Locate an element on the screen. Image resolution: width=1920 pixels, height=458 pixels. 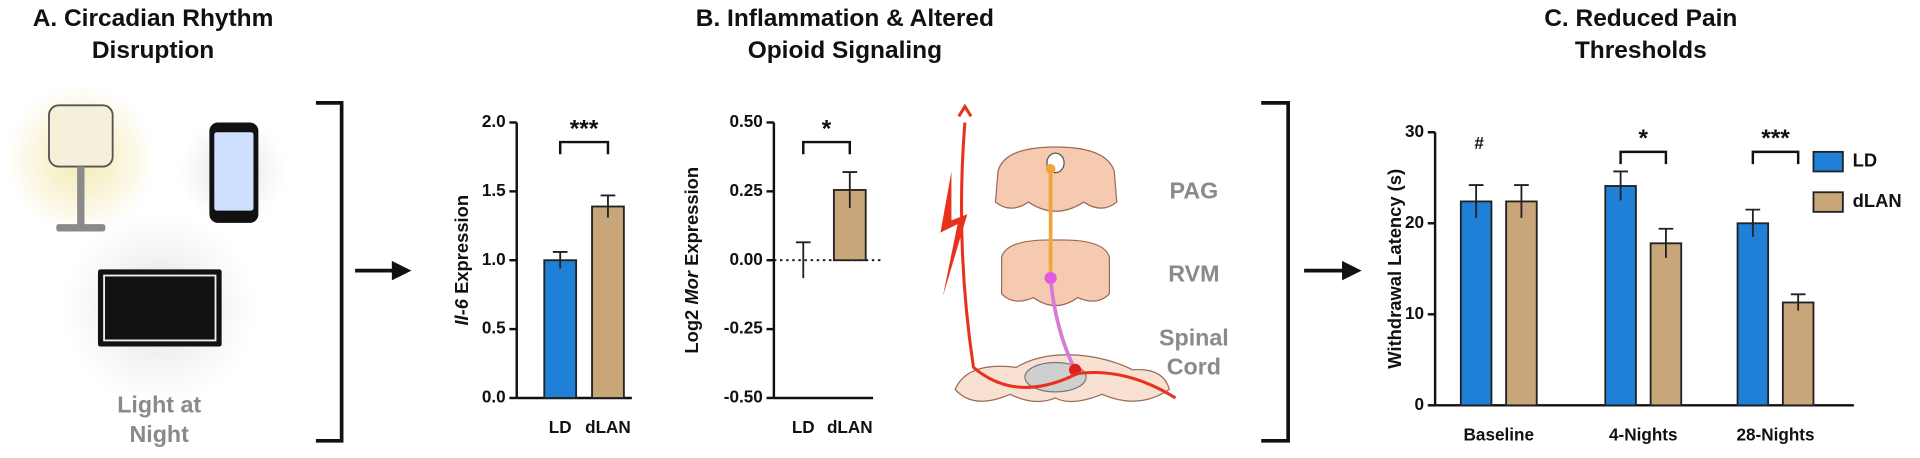
y-tick-label: 0 is located at coordinates (1420, 404).